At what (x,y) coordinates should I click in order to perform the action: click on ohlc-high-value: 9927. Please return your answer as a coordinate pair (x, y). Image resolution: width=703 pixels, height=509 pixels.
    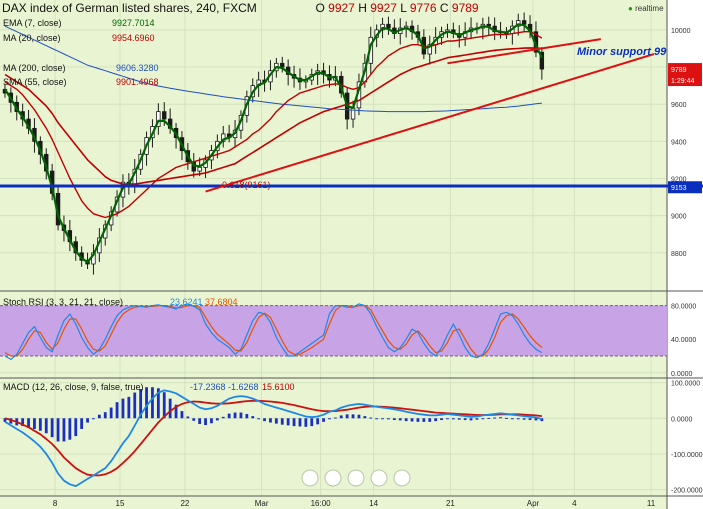
    Looking at the image, I should click on (383, 8).